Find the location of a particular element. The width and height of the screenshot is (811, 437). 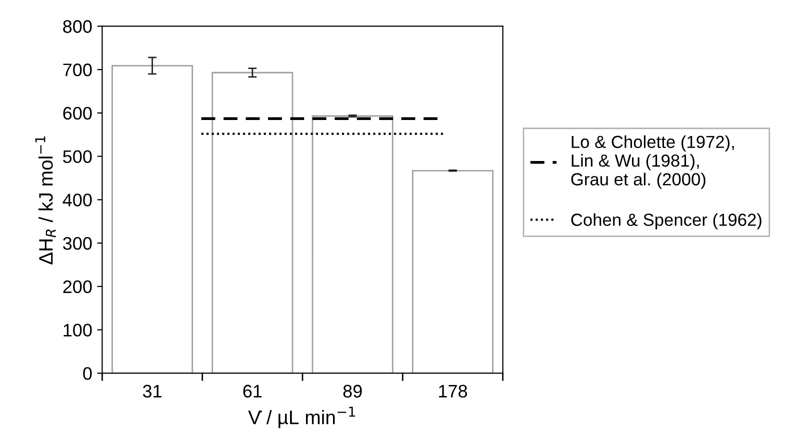

y-tick-label: 400 is located at coordinates (77, 200).